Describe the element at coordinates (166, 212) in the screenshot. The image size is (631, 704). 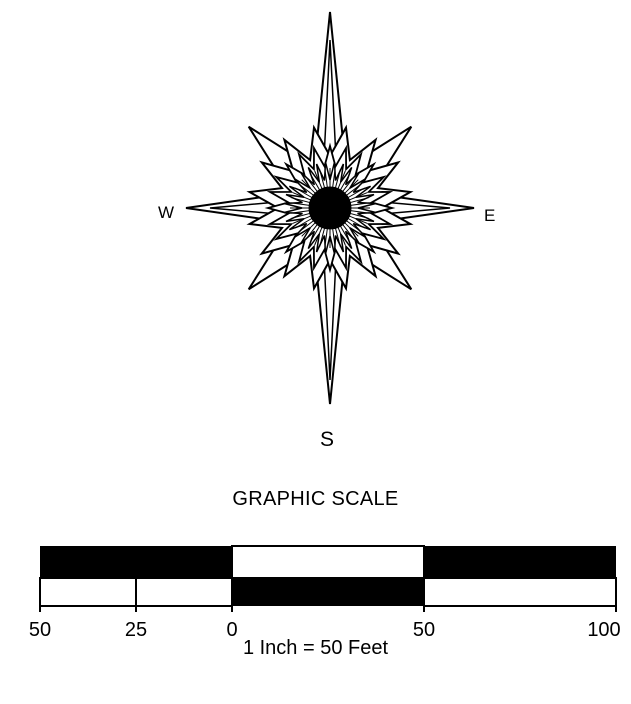
I see `west-label: W` at that location.